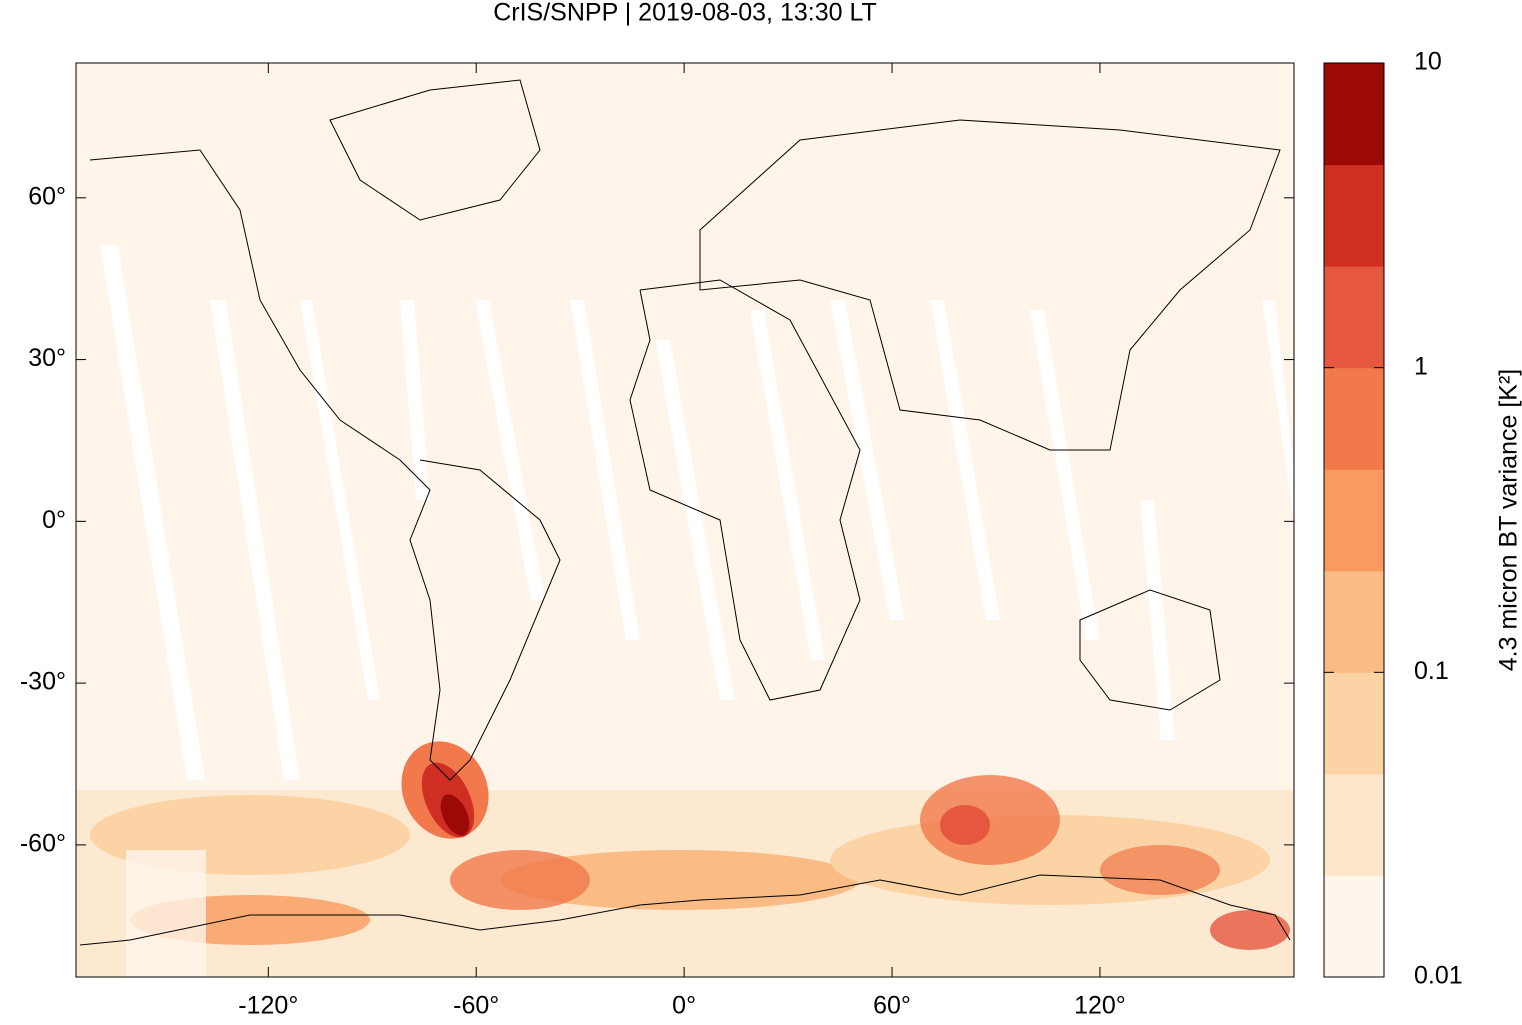 This screenshot has height=1025, width=1522. I want to click on colorbar-frame, so click(1354, 520).